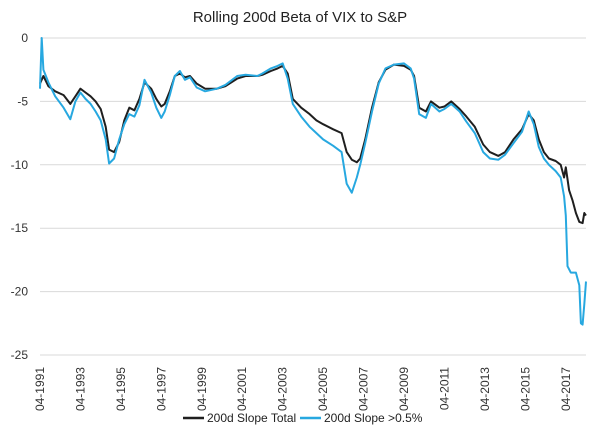 The width and height of the screenshot is (600, 435). Describe the element at coordinates (202, 389) in the screenshot. I see `x-tick-label: 04-1999` at that location.